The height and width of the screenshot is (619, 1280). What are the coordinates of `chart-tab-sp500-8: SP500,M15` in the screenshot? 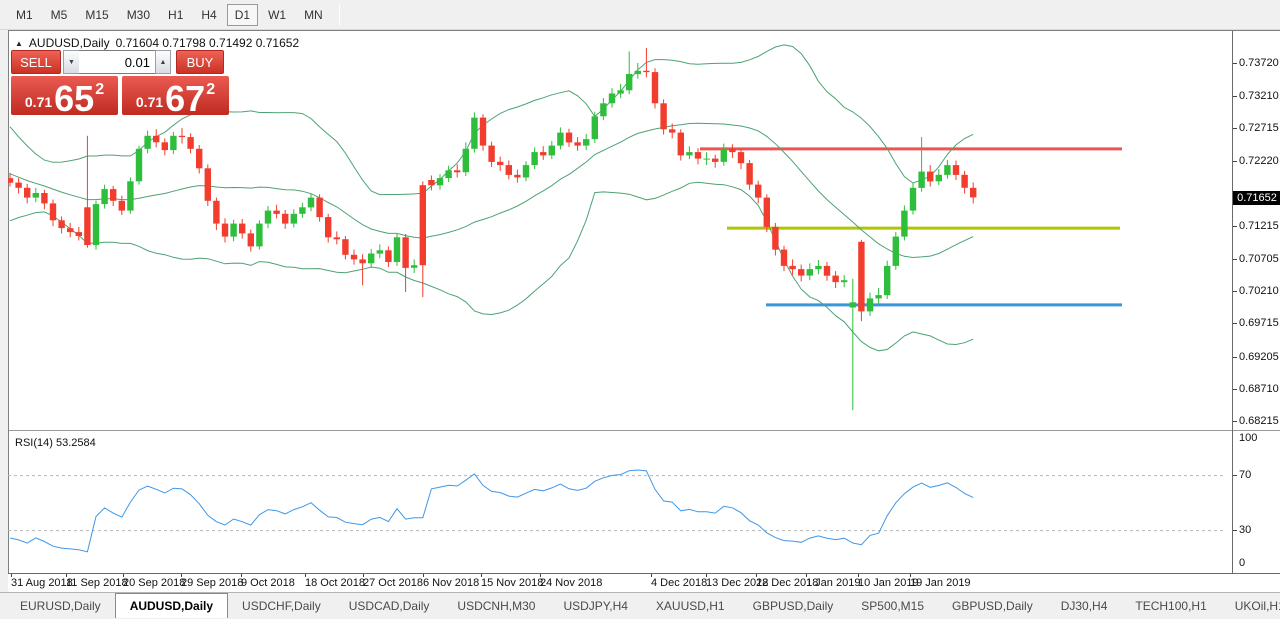 It's located at (893, 606).